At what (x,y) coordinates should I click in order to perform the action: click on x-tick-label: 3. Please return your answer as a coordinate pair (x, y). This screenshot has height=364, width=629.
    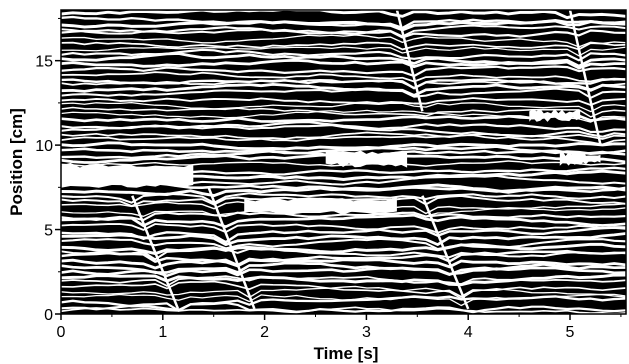
    Looking at the image, I should click on (366, 332).